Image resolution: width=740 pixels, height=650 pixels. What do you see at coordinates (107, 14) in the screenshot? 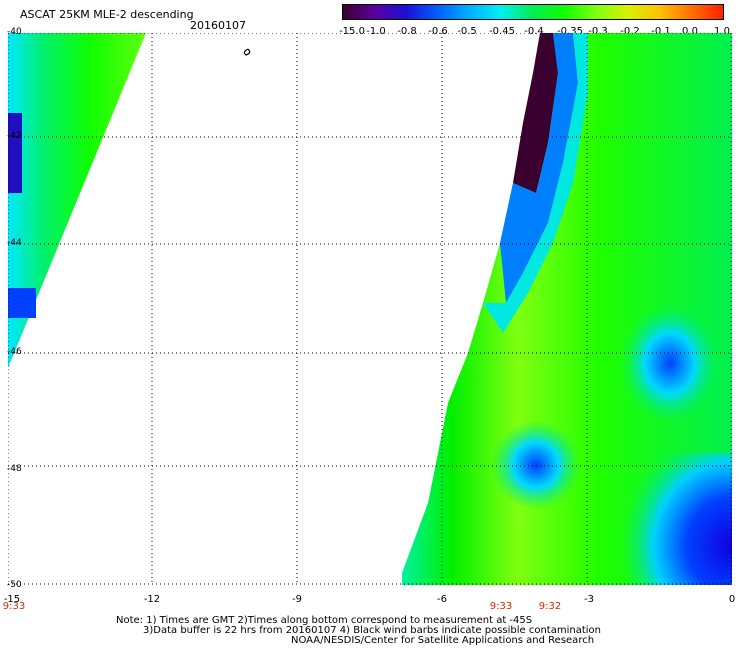
I see `map-title: ASCAT 25KM MLE-2 descending` at bounding box center [107, 14].